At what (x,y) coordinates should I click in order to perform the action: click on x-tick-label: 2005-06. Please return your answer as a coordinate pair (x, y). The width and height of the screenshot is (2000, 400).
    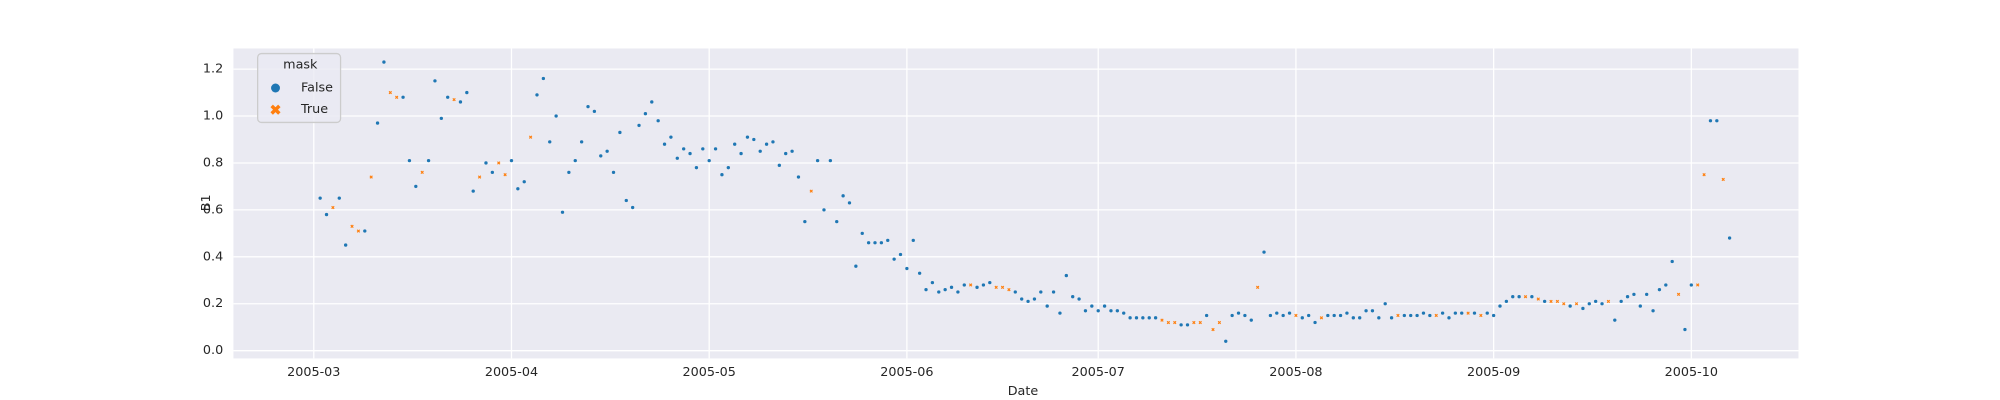
    Looking at the image, I should click on (906, 372).